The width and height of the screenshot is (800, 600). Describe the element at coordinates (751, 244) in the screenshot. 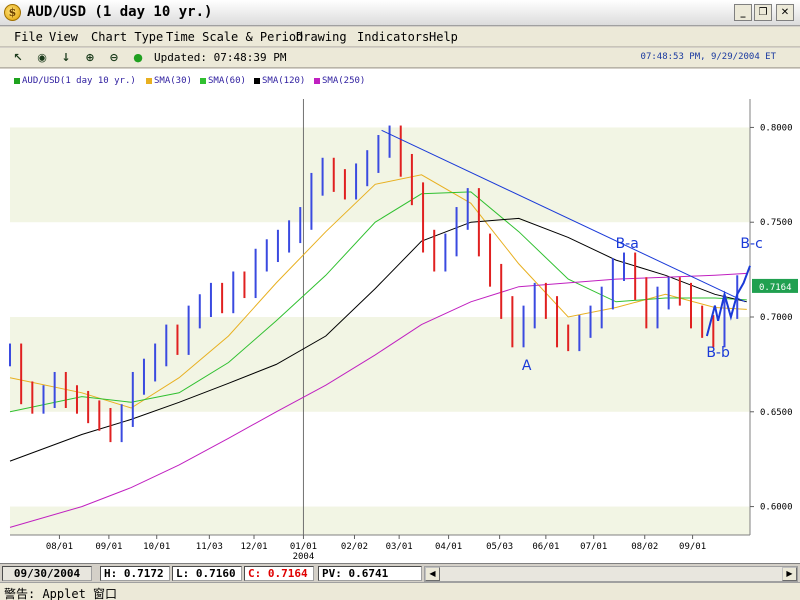

I see `wave-label: B-c` at that location.